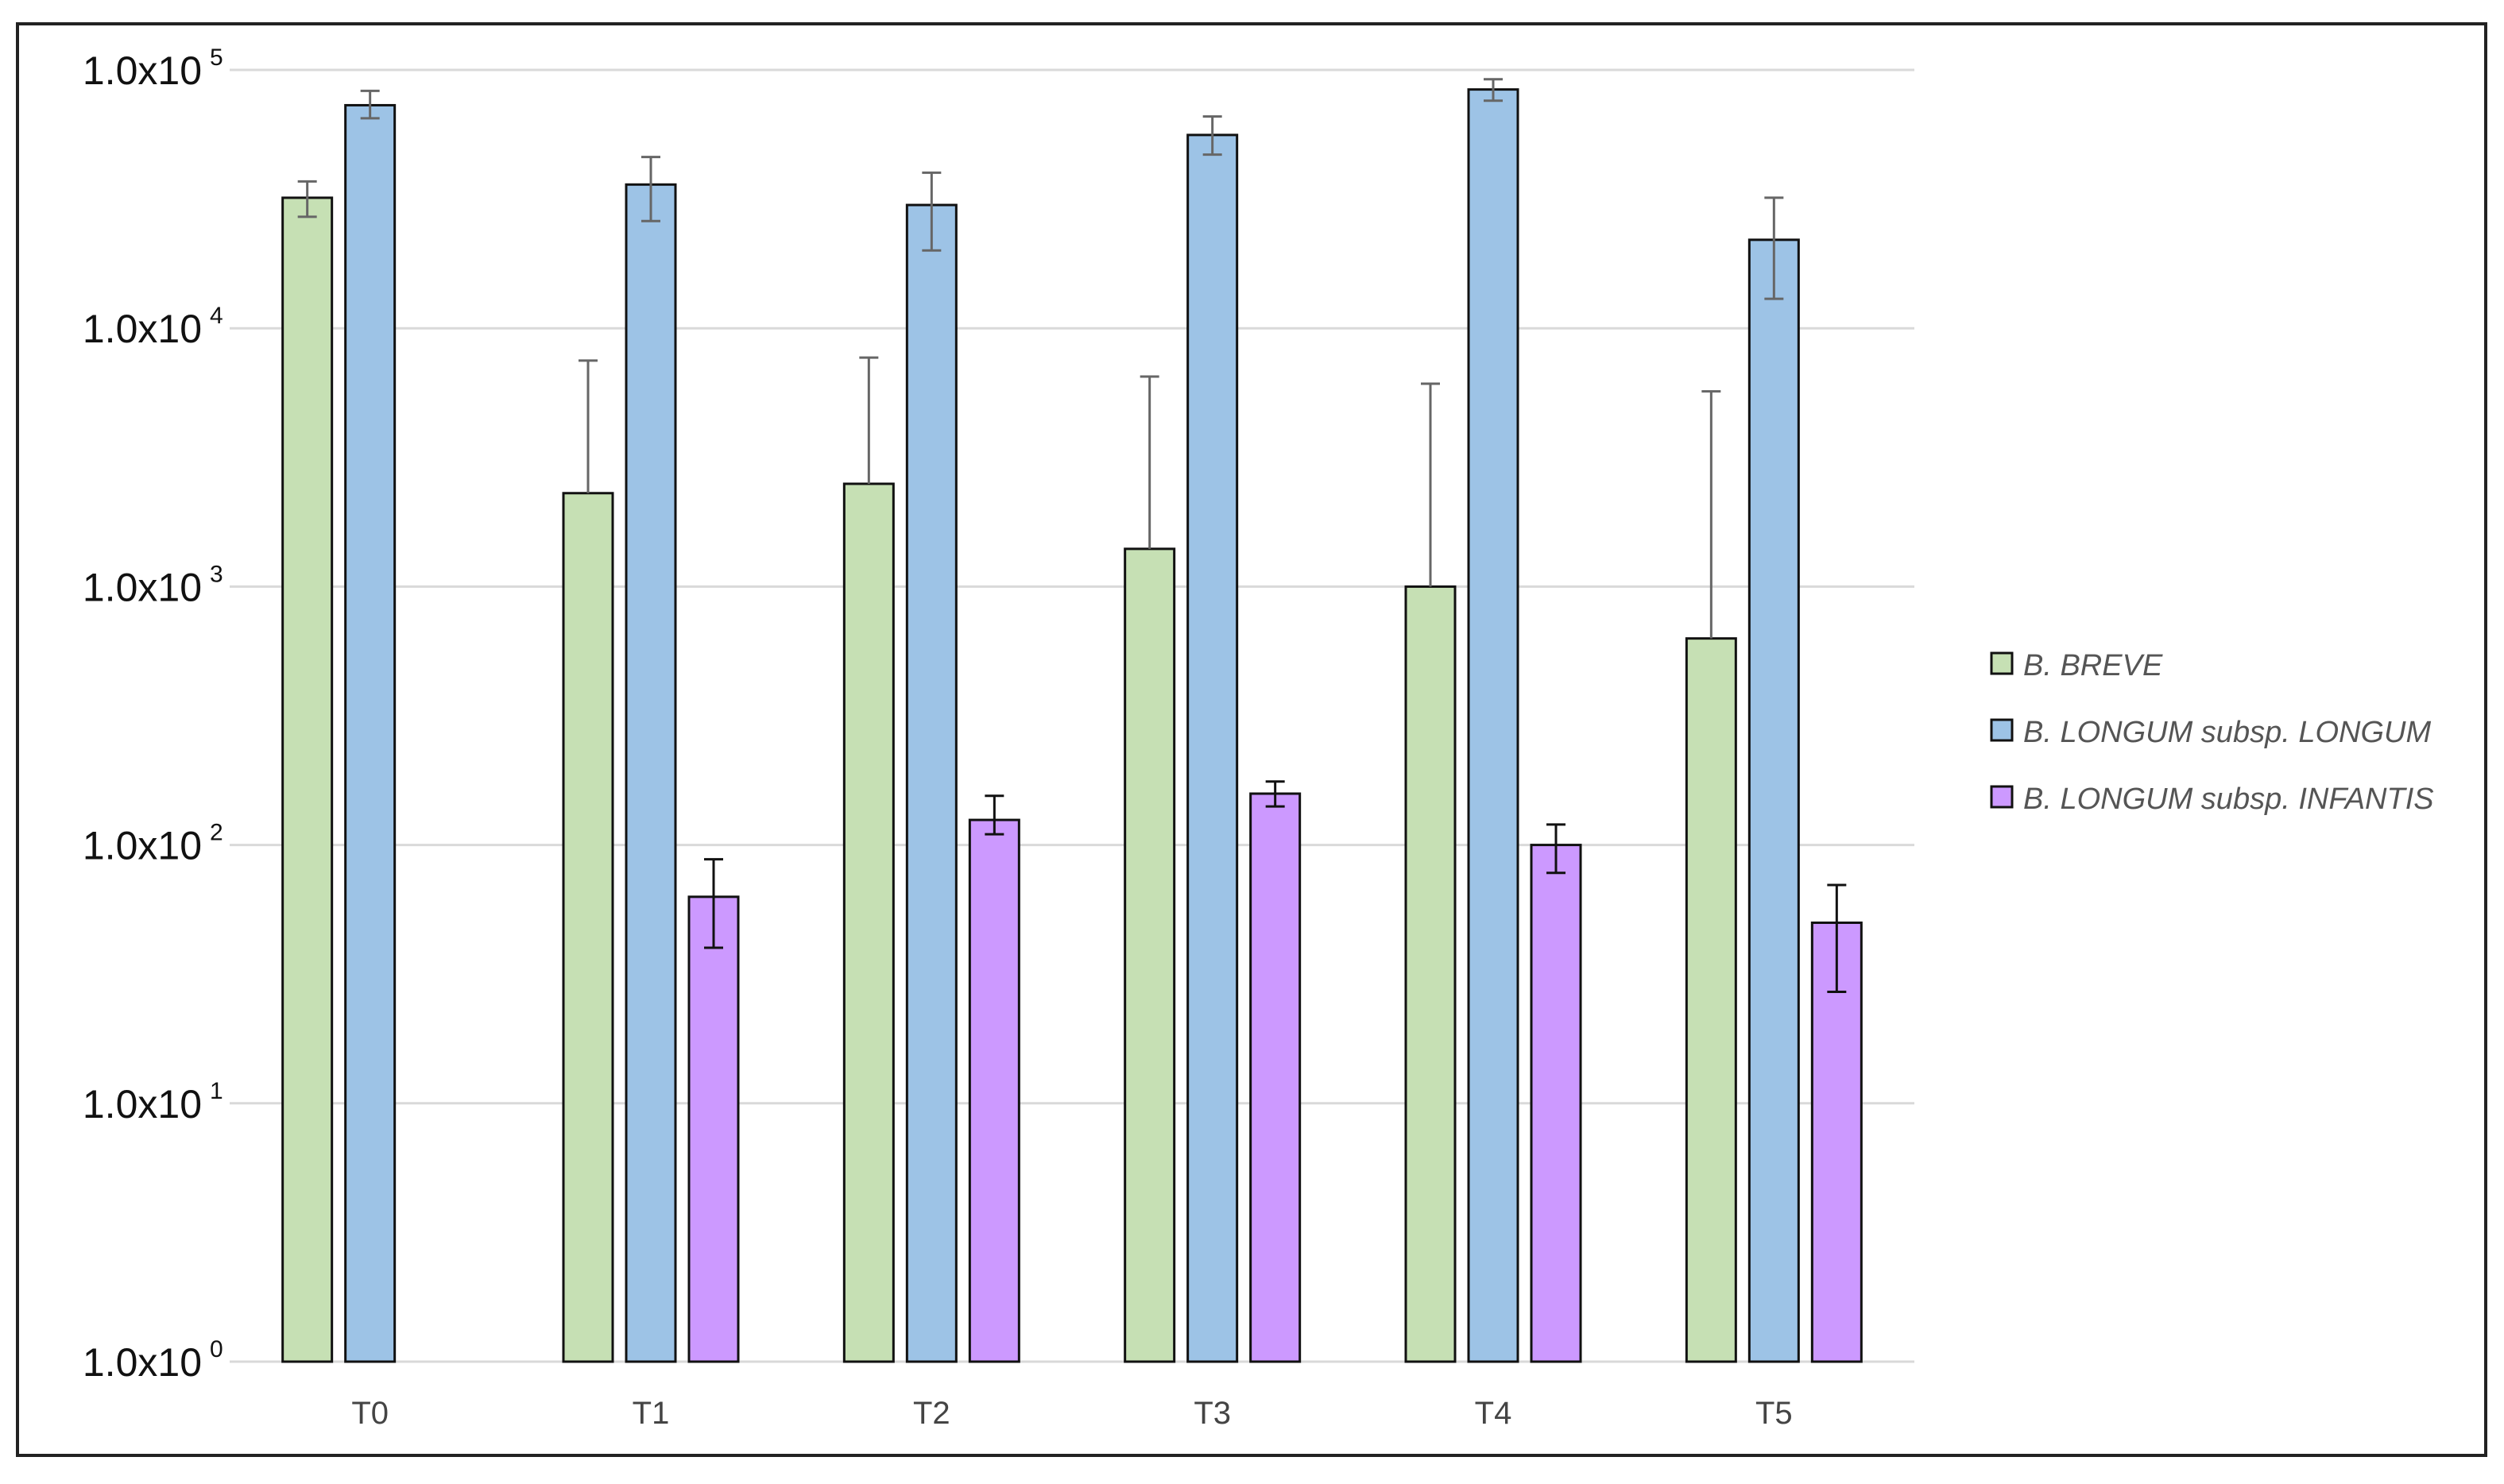 The image size is (2504, 1484). What do you see at coordinates (370, 1414) in the screenshot?
I see `x-tick-label: T0` at bounding box center [370, 1414].